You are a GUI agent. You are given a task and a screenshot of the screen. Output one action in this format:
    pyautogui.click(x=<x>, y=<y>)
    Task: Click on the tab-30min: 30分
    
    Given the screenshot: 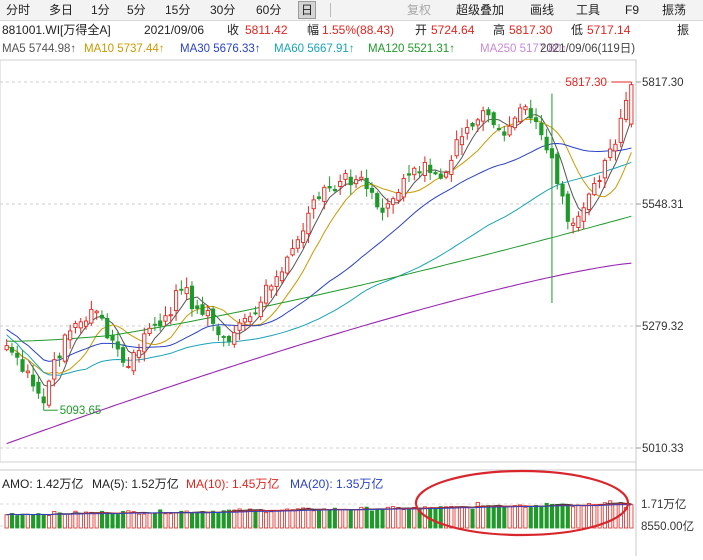 What is the action you would take?
    pyautogui.click(x=223, y=10)
    